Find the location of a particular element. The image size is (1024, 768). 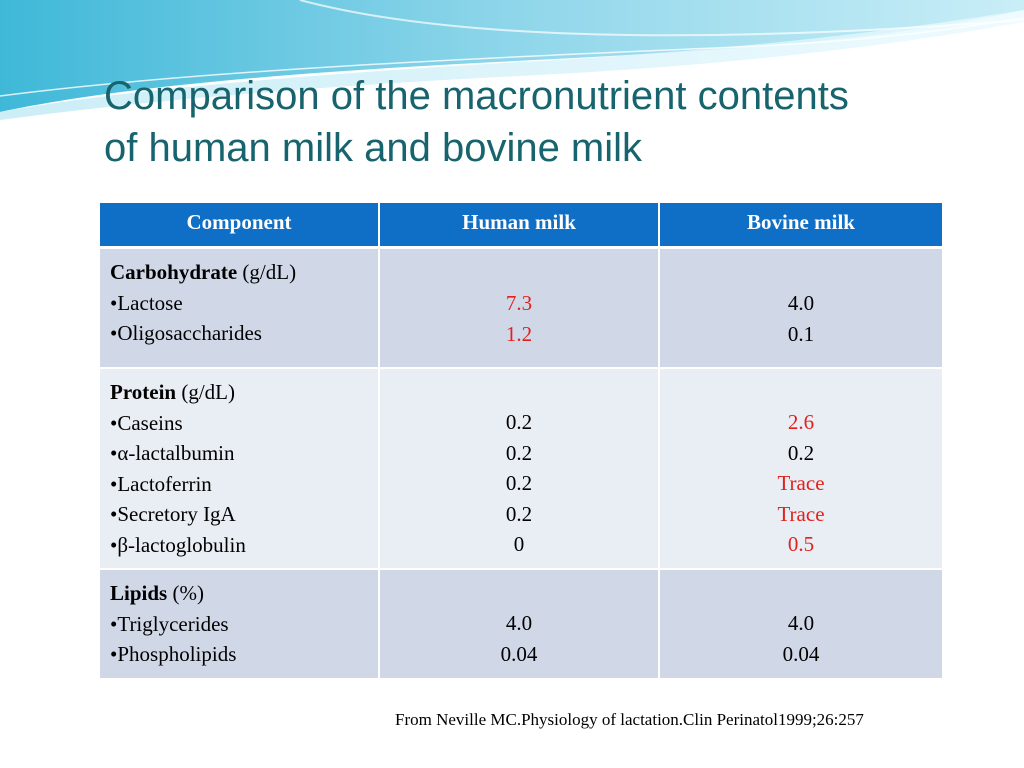

bovine-values-cell: 2.6 0.2 Trace Trace 0.5 is located at coordinates (801, 469).